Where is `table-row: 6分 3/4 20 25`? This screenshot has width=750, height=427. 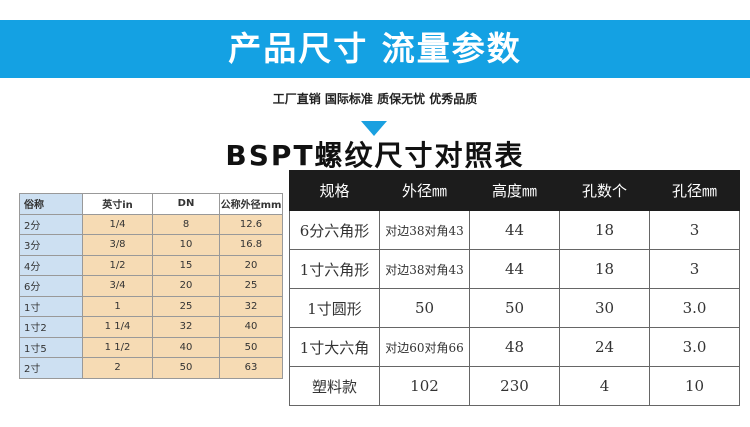 table-row: 6分 3/4 20 25 is located at coordinates (151, 286).